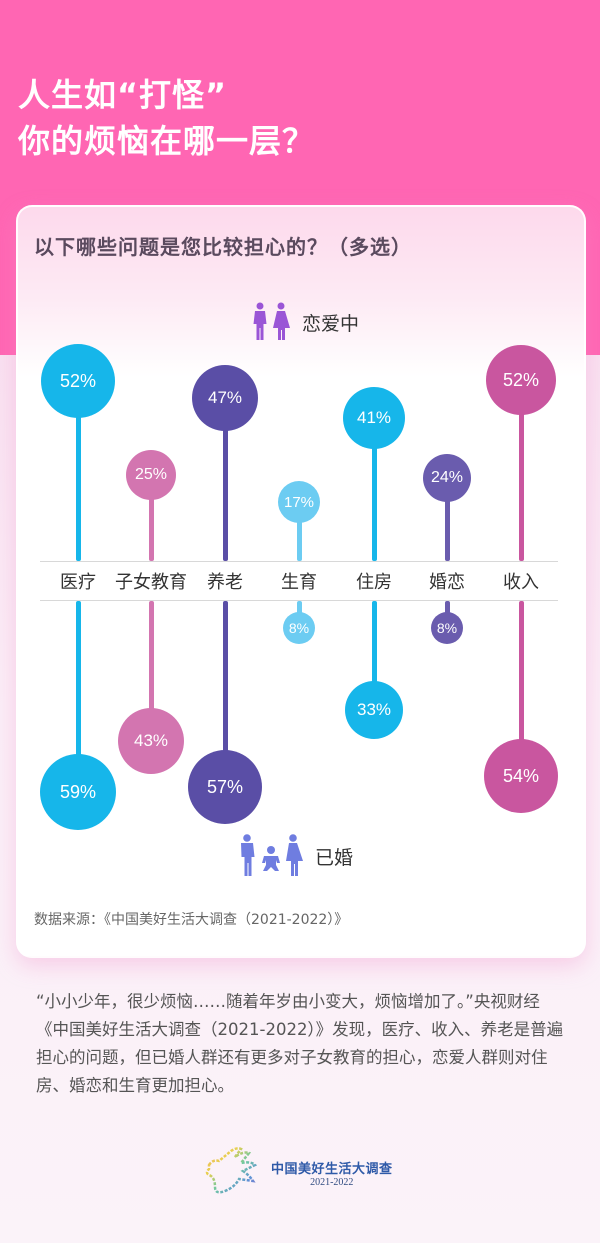  I want to click on bubble-dating-childbirth: 17%, so click(299, 502).